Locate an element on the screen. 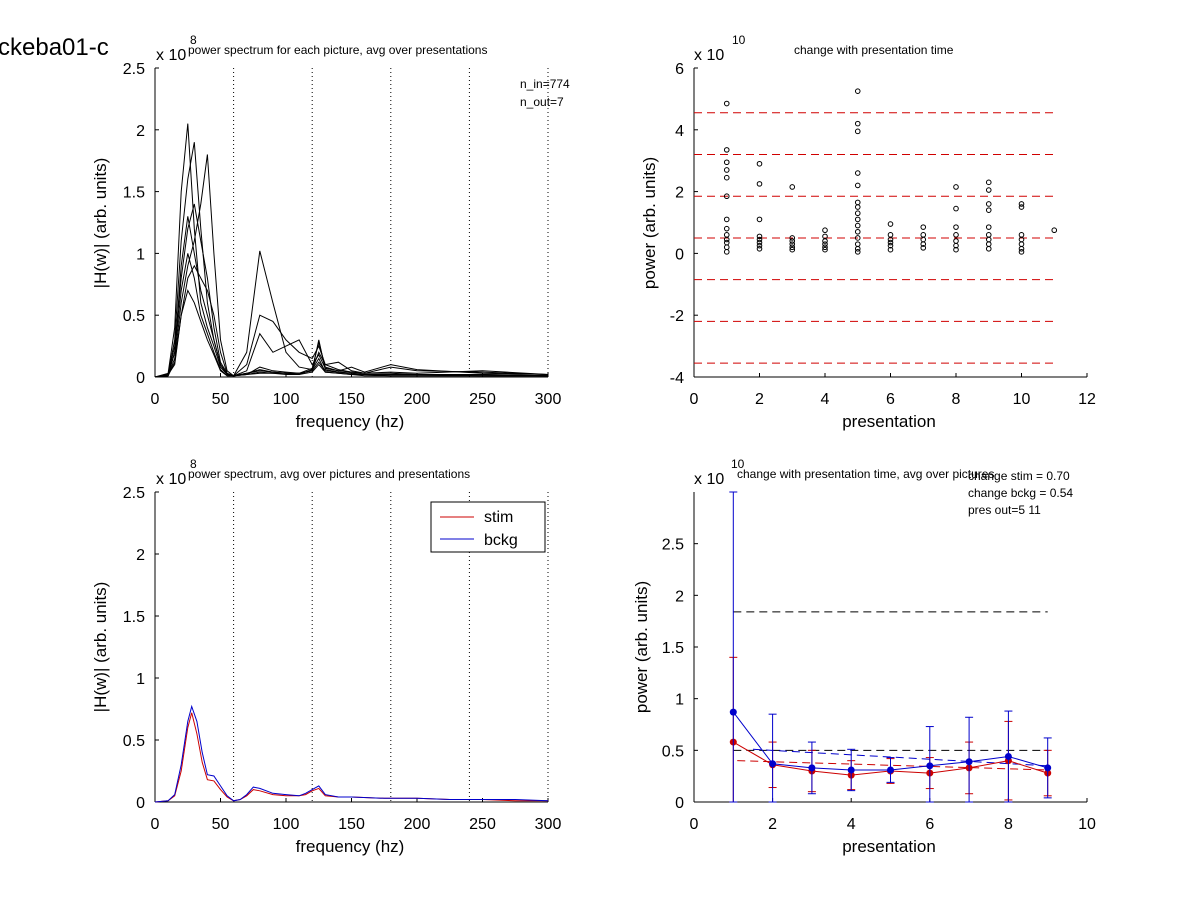  annotation-pres-out: pres out=5 11 is located at coordinates (1004, 510).